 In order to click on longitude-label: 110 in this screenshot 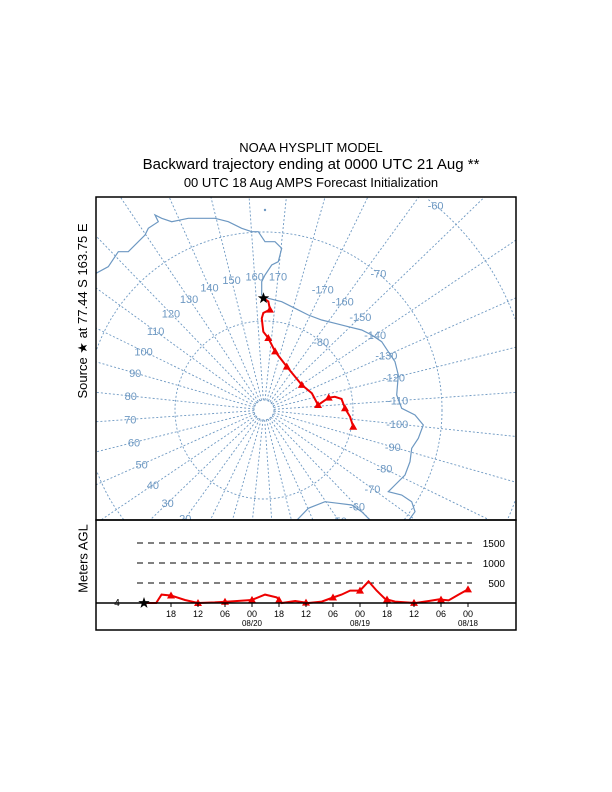, I will do `click(156, 332)`.